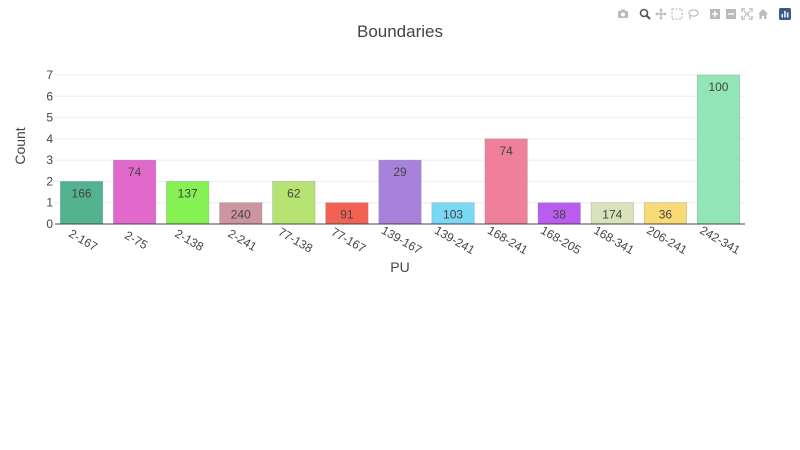  I want to click on modebar, so click(701, 14).